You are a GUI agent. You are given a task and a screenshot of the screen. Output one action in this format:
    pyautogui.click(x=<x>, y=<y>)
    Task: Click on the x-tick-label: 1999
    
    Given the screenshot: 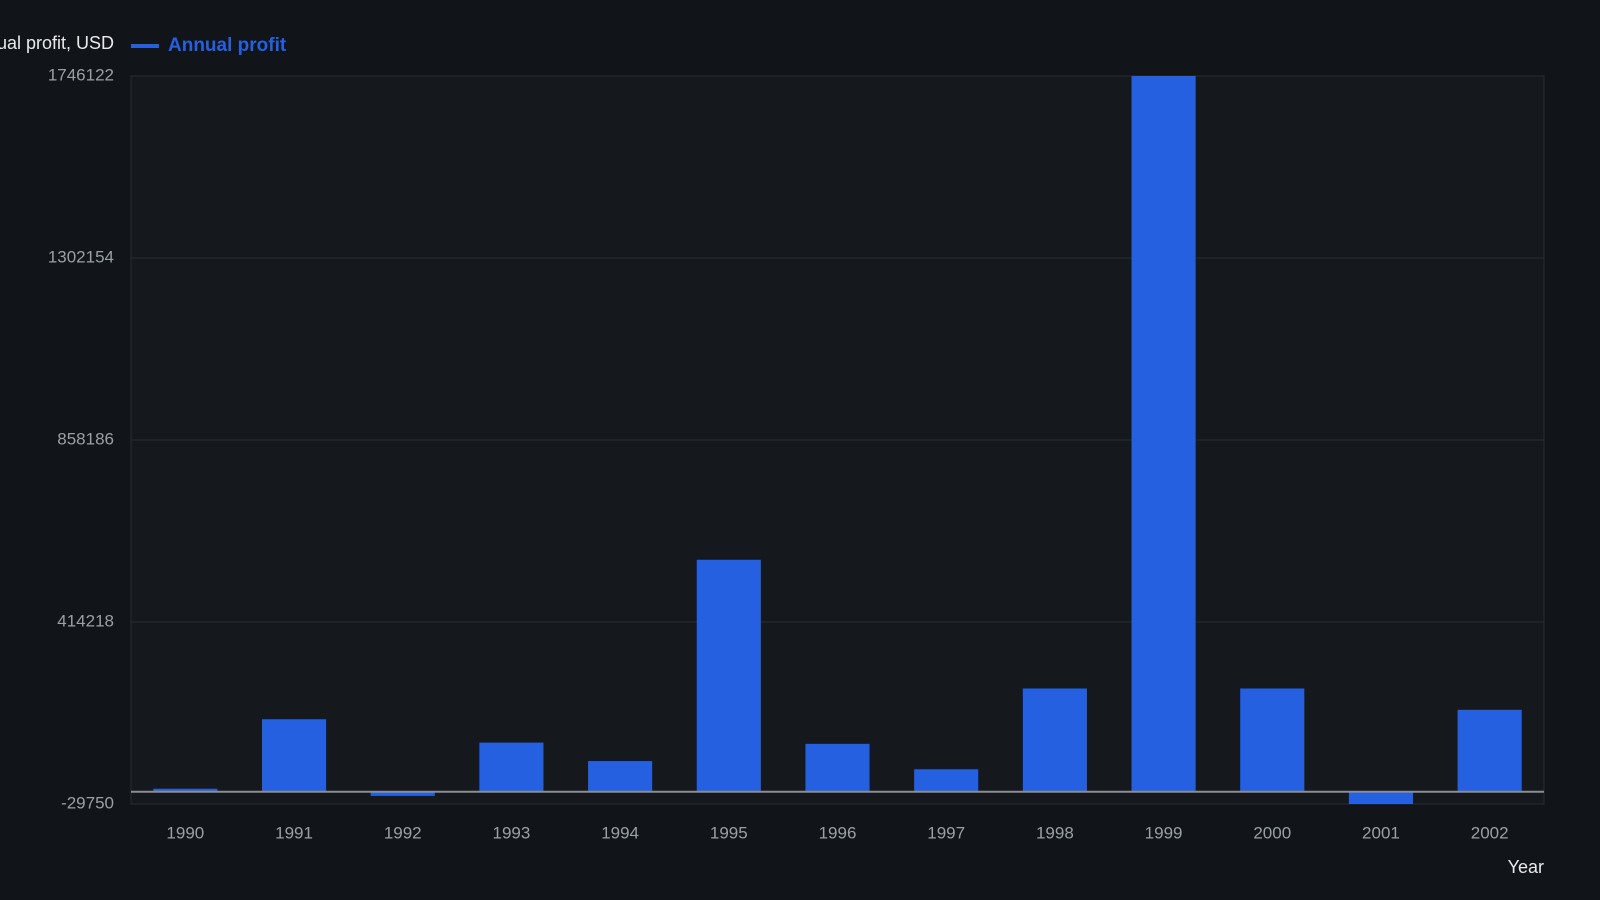 What is the action you would take?
    pyautogui.click(x=1164, y=832)
    